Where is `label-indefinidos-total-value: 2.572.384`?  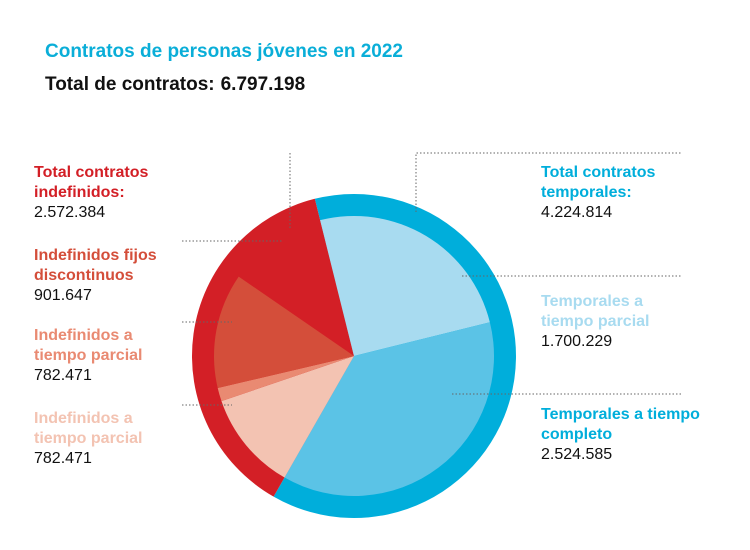 label-indefinidos-total-value: 2.572.384 is located at coordinates (70, 212).